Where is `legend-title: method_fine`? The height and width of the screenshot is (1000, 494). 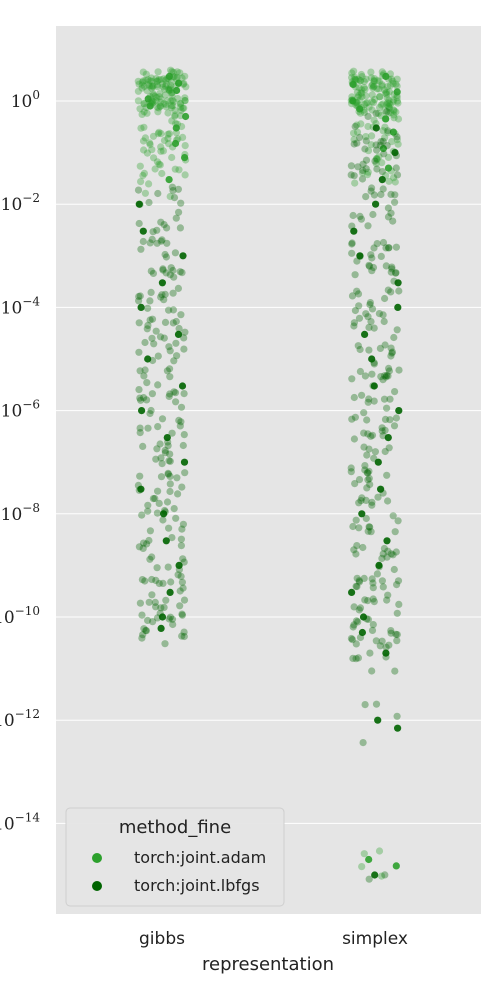
legend-title: method_fine is located at coordinates (175, 827).